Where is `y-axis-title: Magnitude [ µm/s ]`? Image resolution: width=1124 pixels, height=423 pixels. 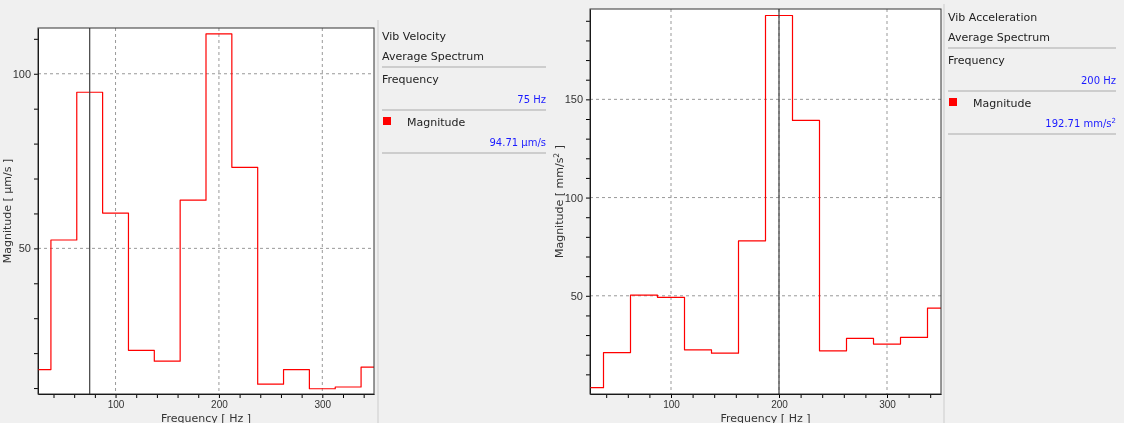 y-axis-title: Magnitude [ µm/s ] is located at coordinates (7, 211).